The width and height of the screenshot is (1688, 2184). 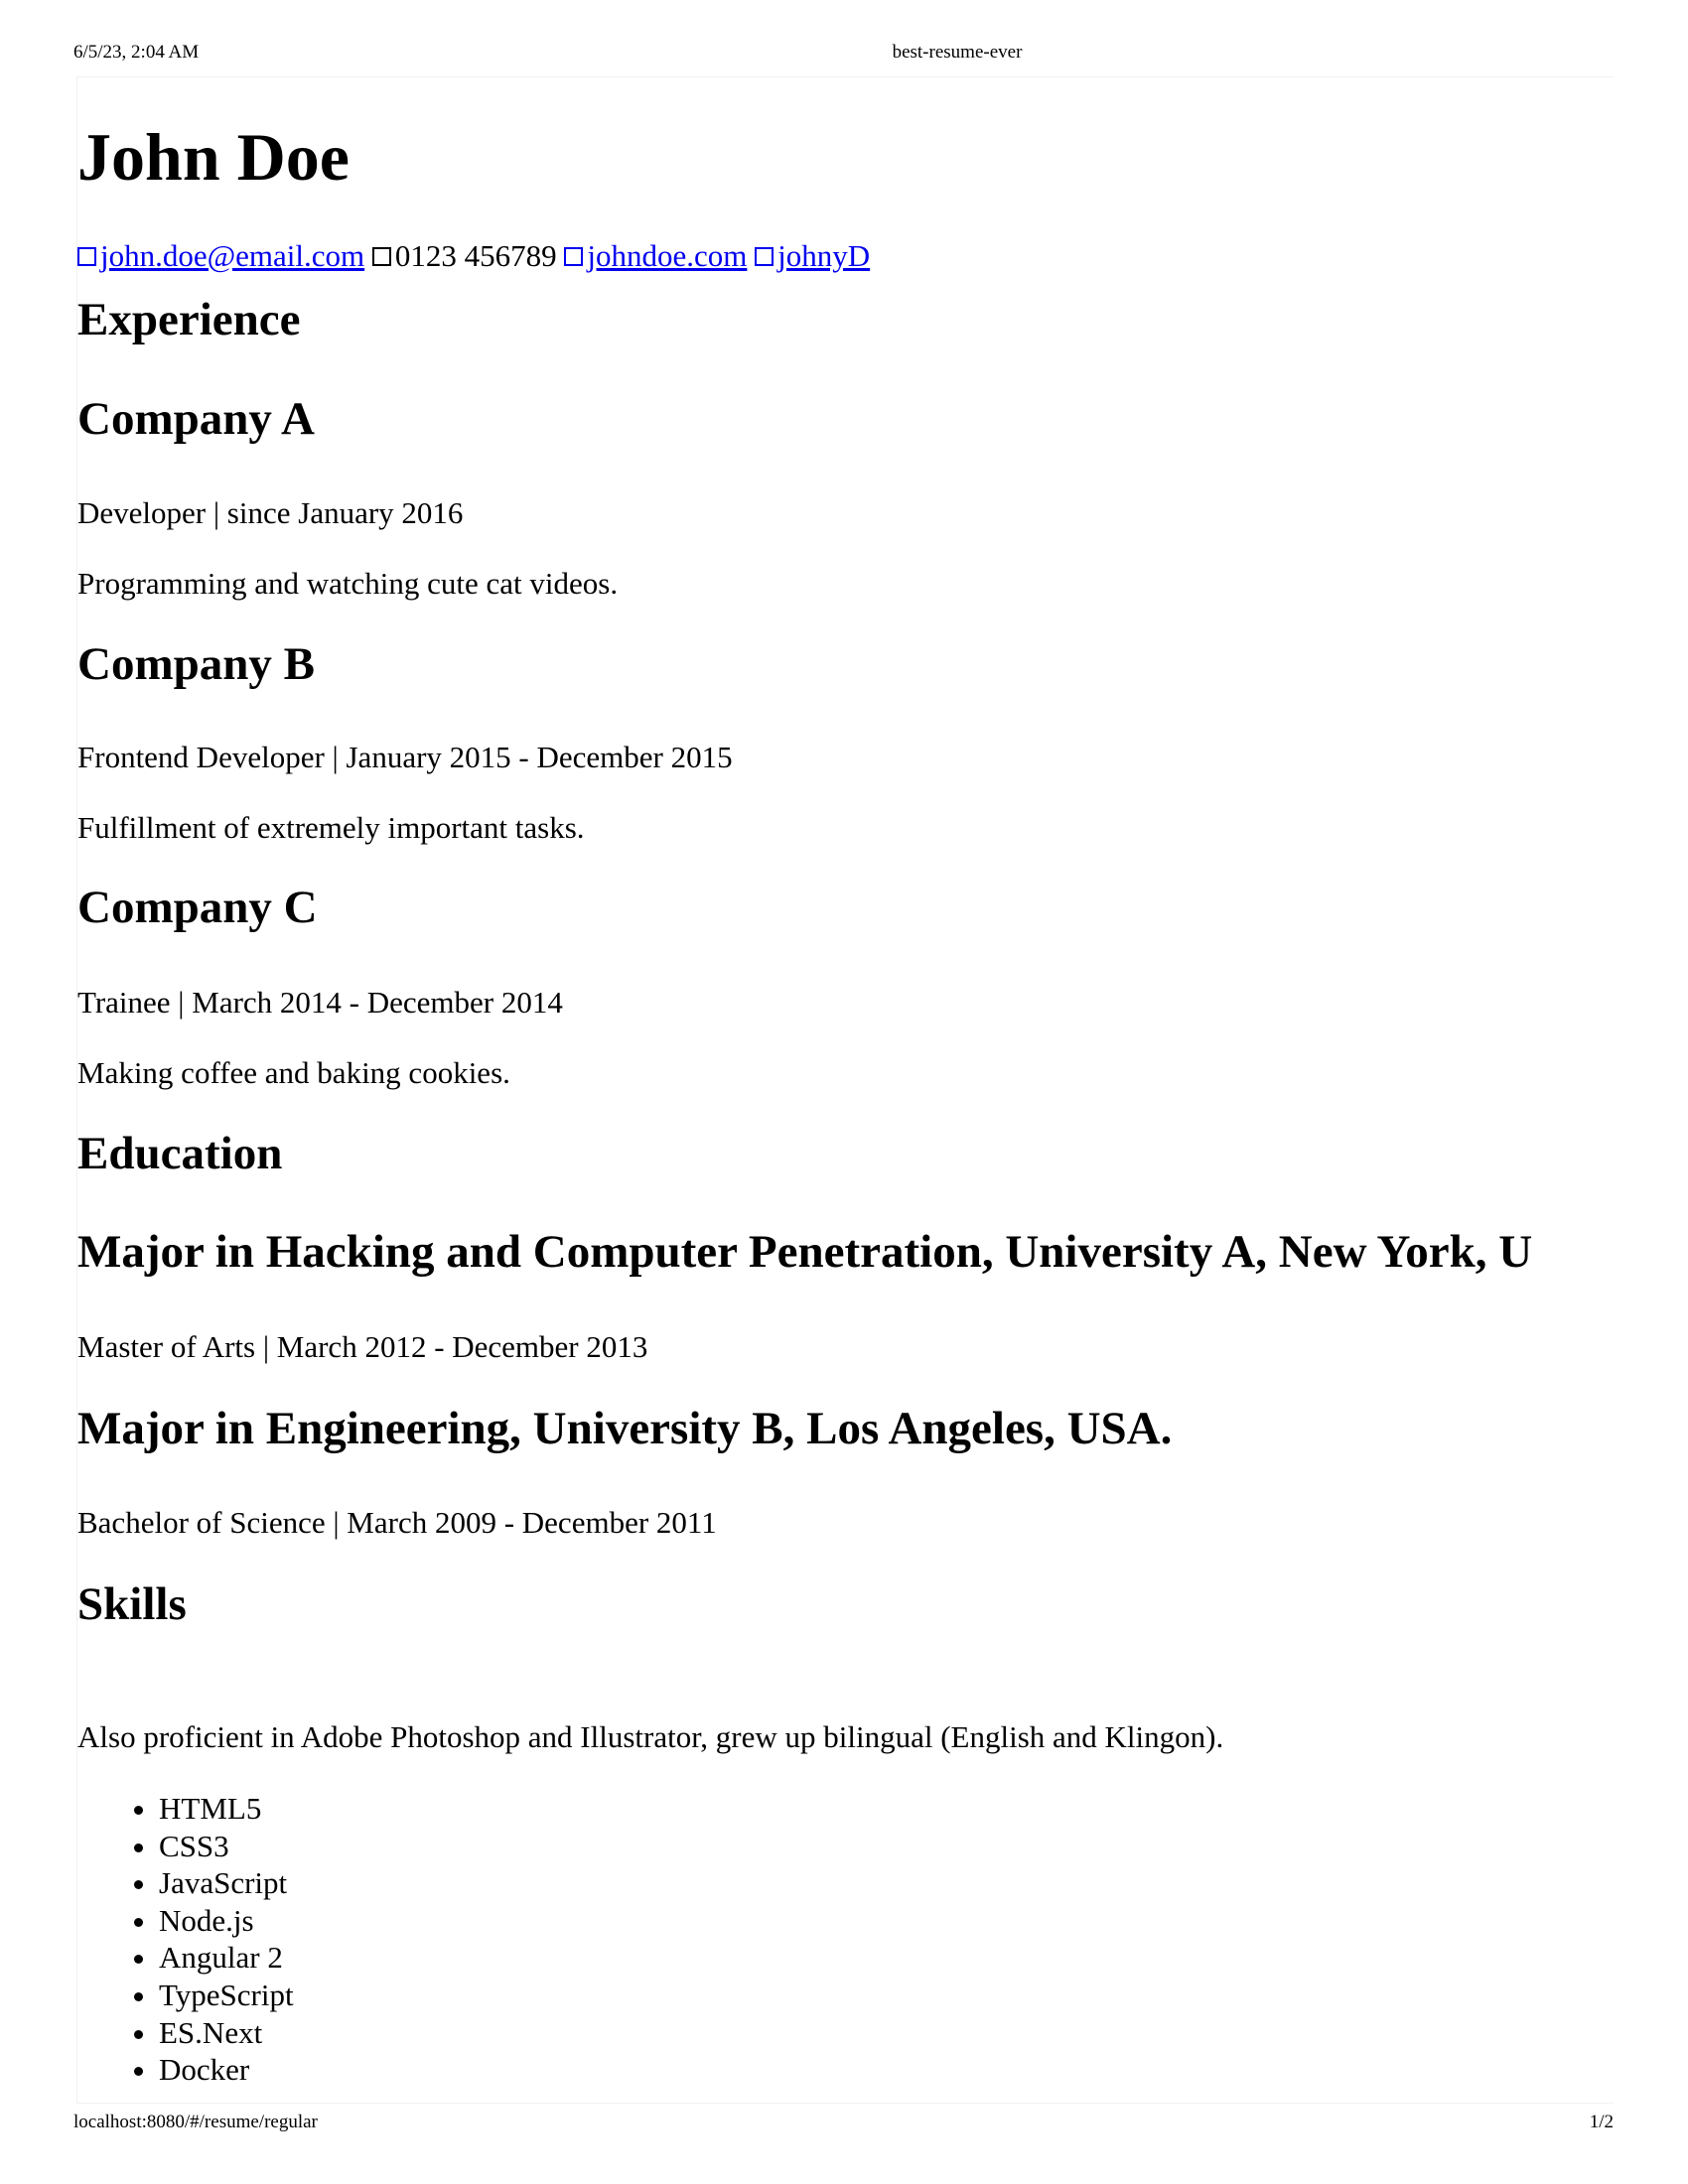 What do you see at coordinates (293, 1072) in the screenshot?
I see `experience-description-c: Making coffee and baking cookies.` at bounding box center [293, 1072].